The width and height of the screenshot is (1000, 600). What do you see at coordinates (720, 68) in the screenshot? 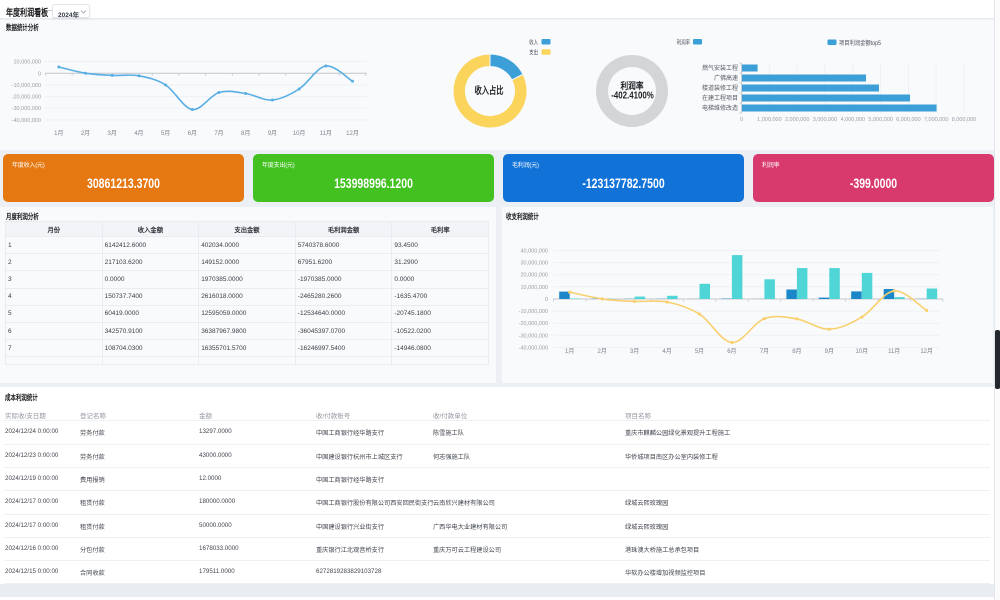
I see `svg-text: 燃气安装工程` at bounding box center [720, 68].